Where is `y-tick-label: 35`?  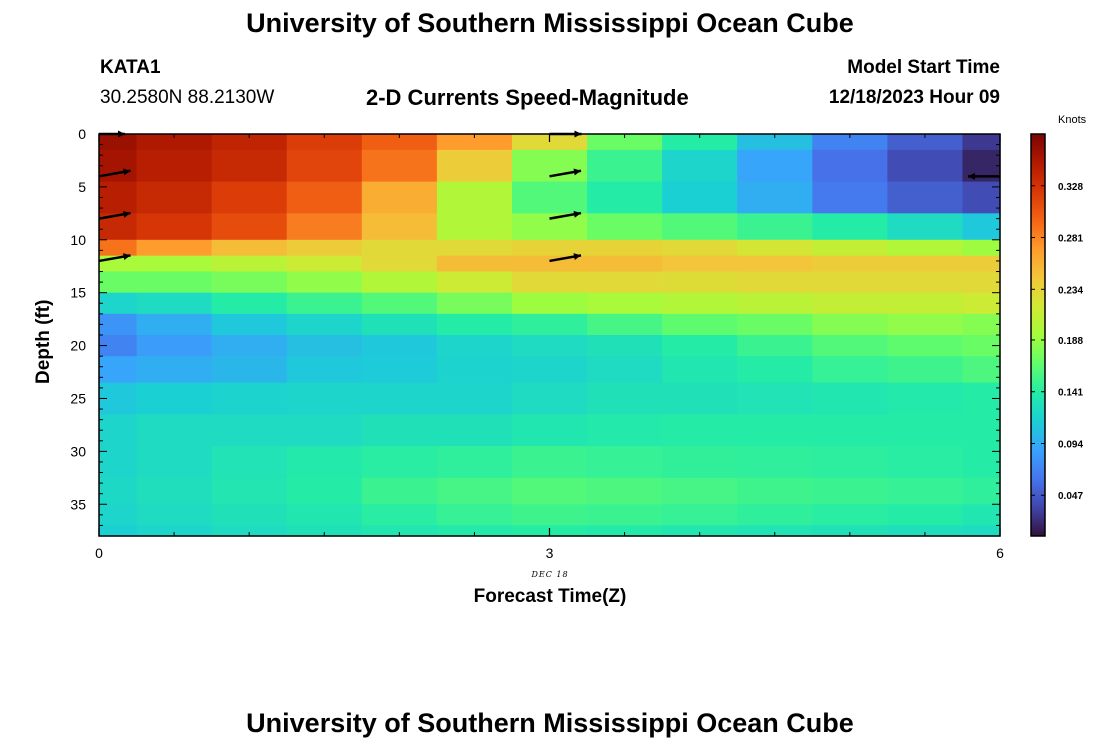 y-tick-label: 35 is located at coordinates (78, 504).